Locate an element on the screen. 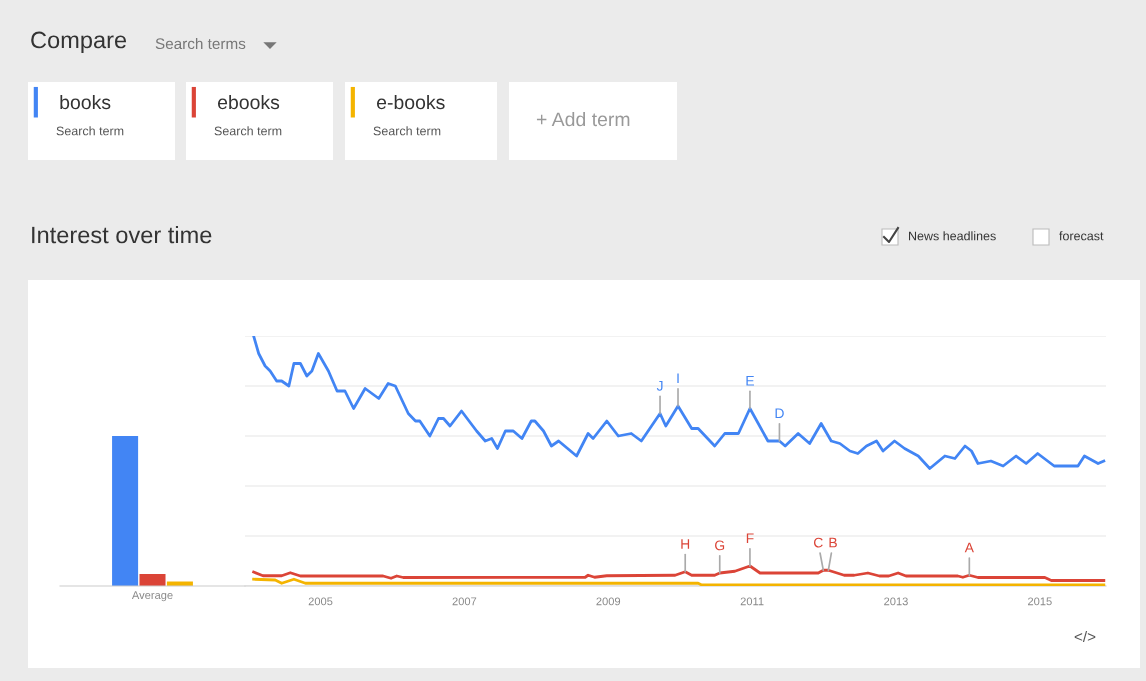 Image resolution: width=1146 pixels, height=681 pixels. chart-title: Interest over time is located at coordinates (122, 234).